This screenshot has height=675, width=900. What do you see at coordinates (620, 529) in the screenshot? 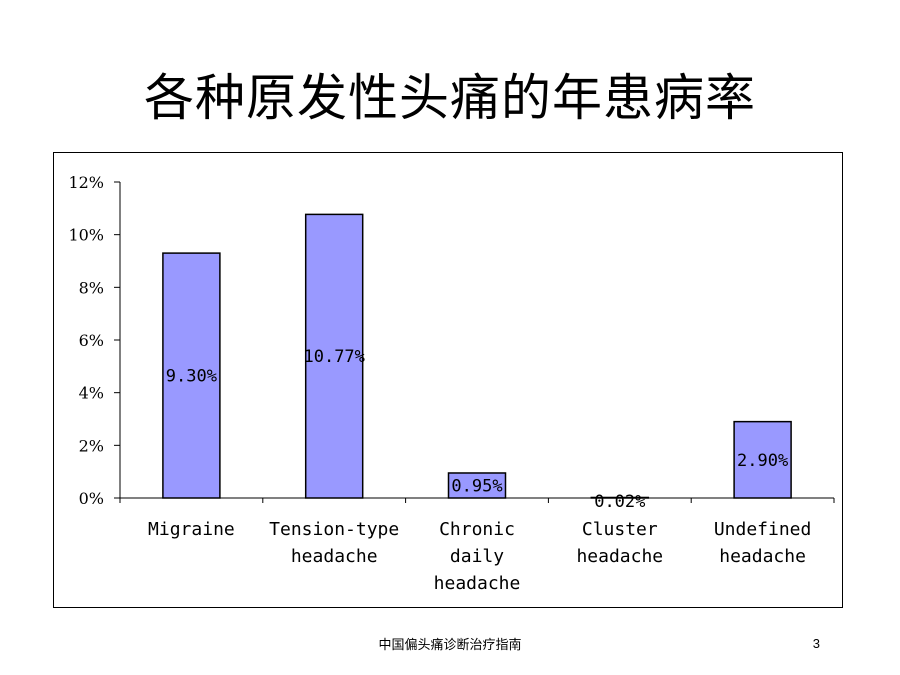
I see `x-category-label: Cluster` at bounding box center [620, 529].